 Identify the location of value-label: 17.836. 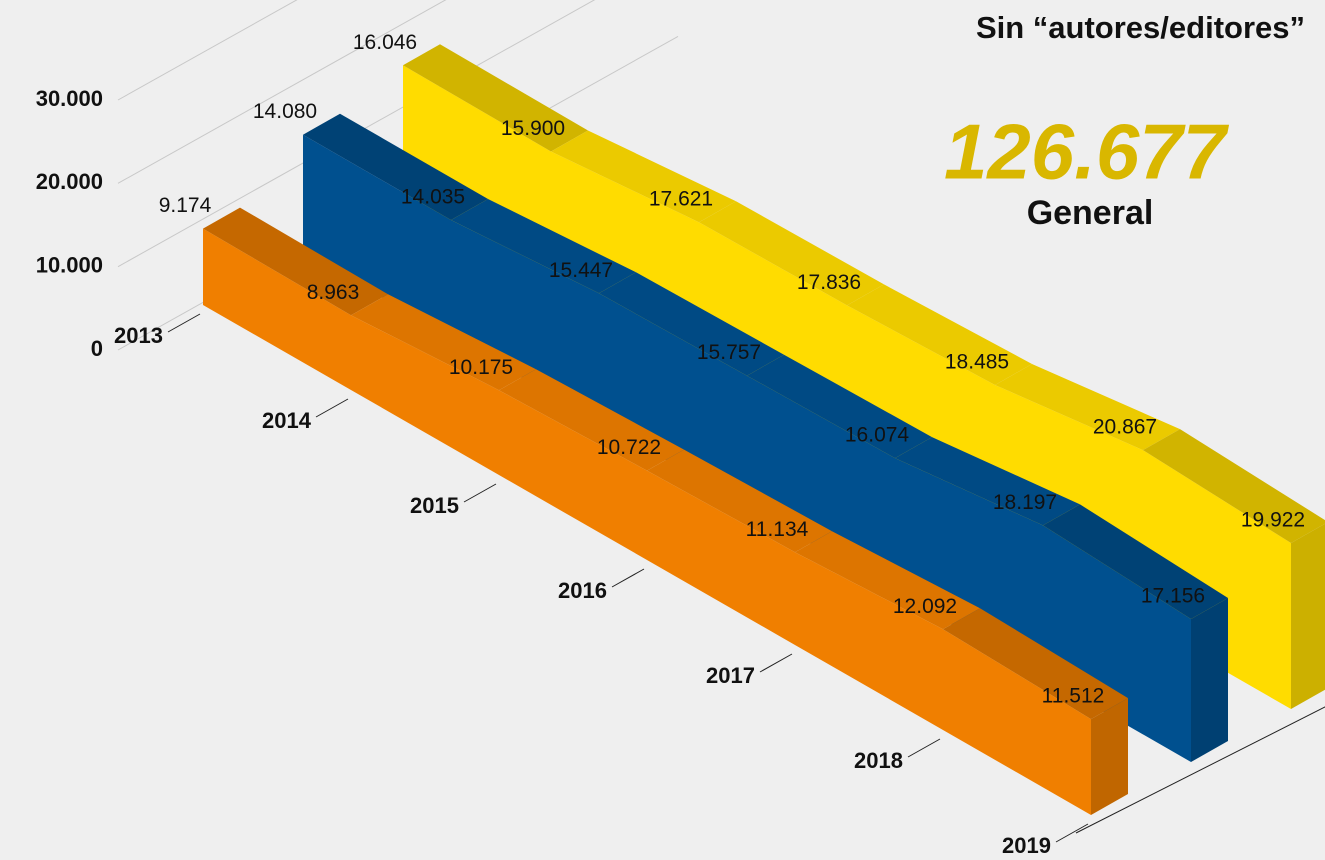
(829, 282).